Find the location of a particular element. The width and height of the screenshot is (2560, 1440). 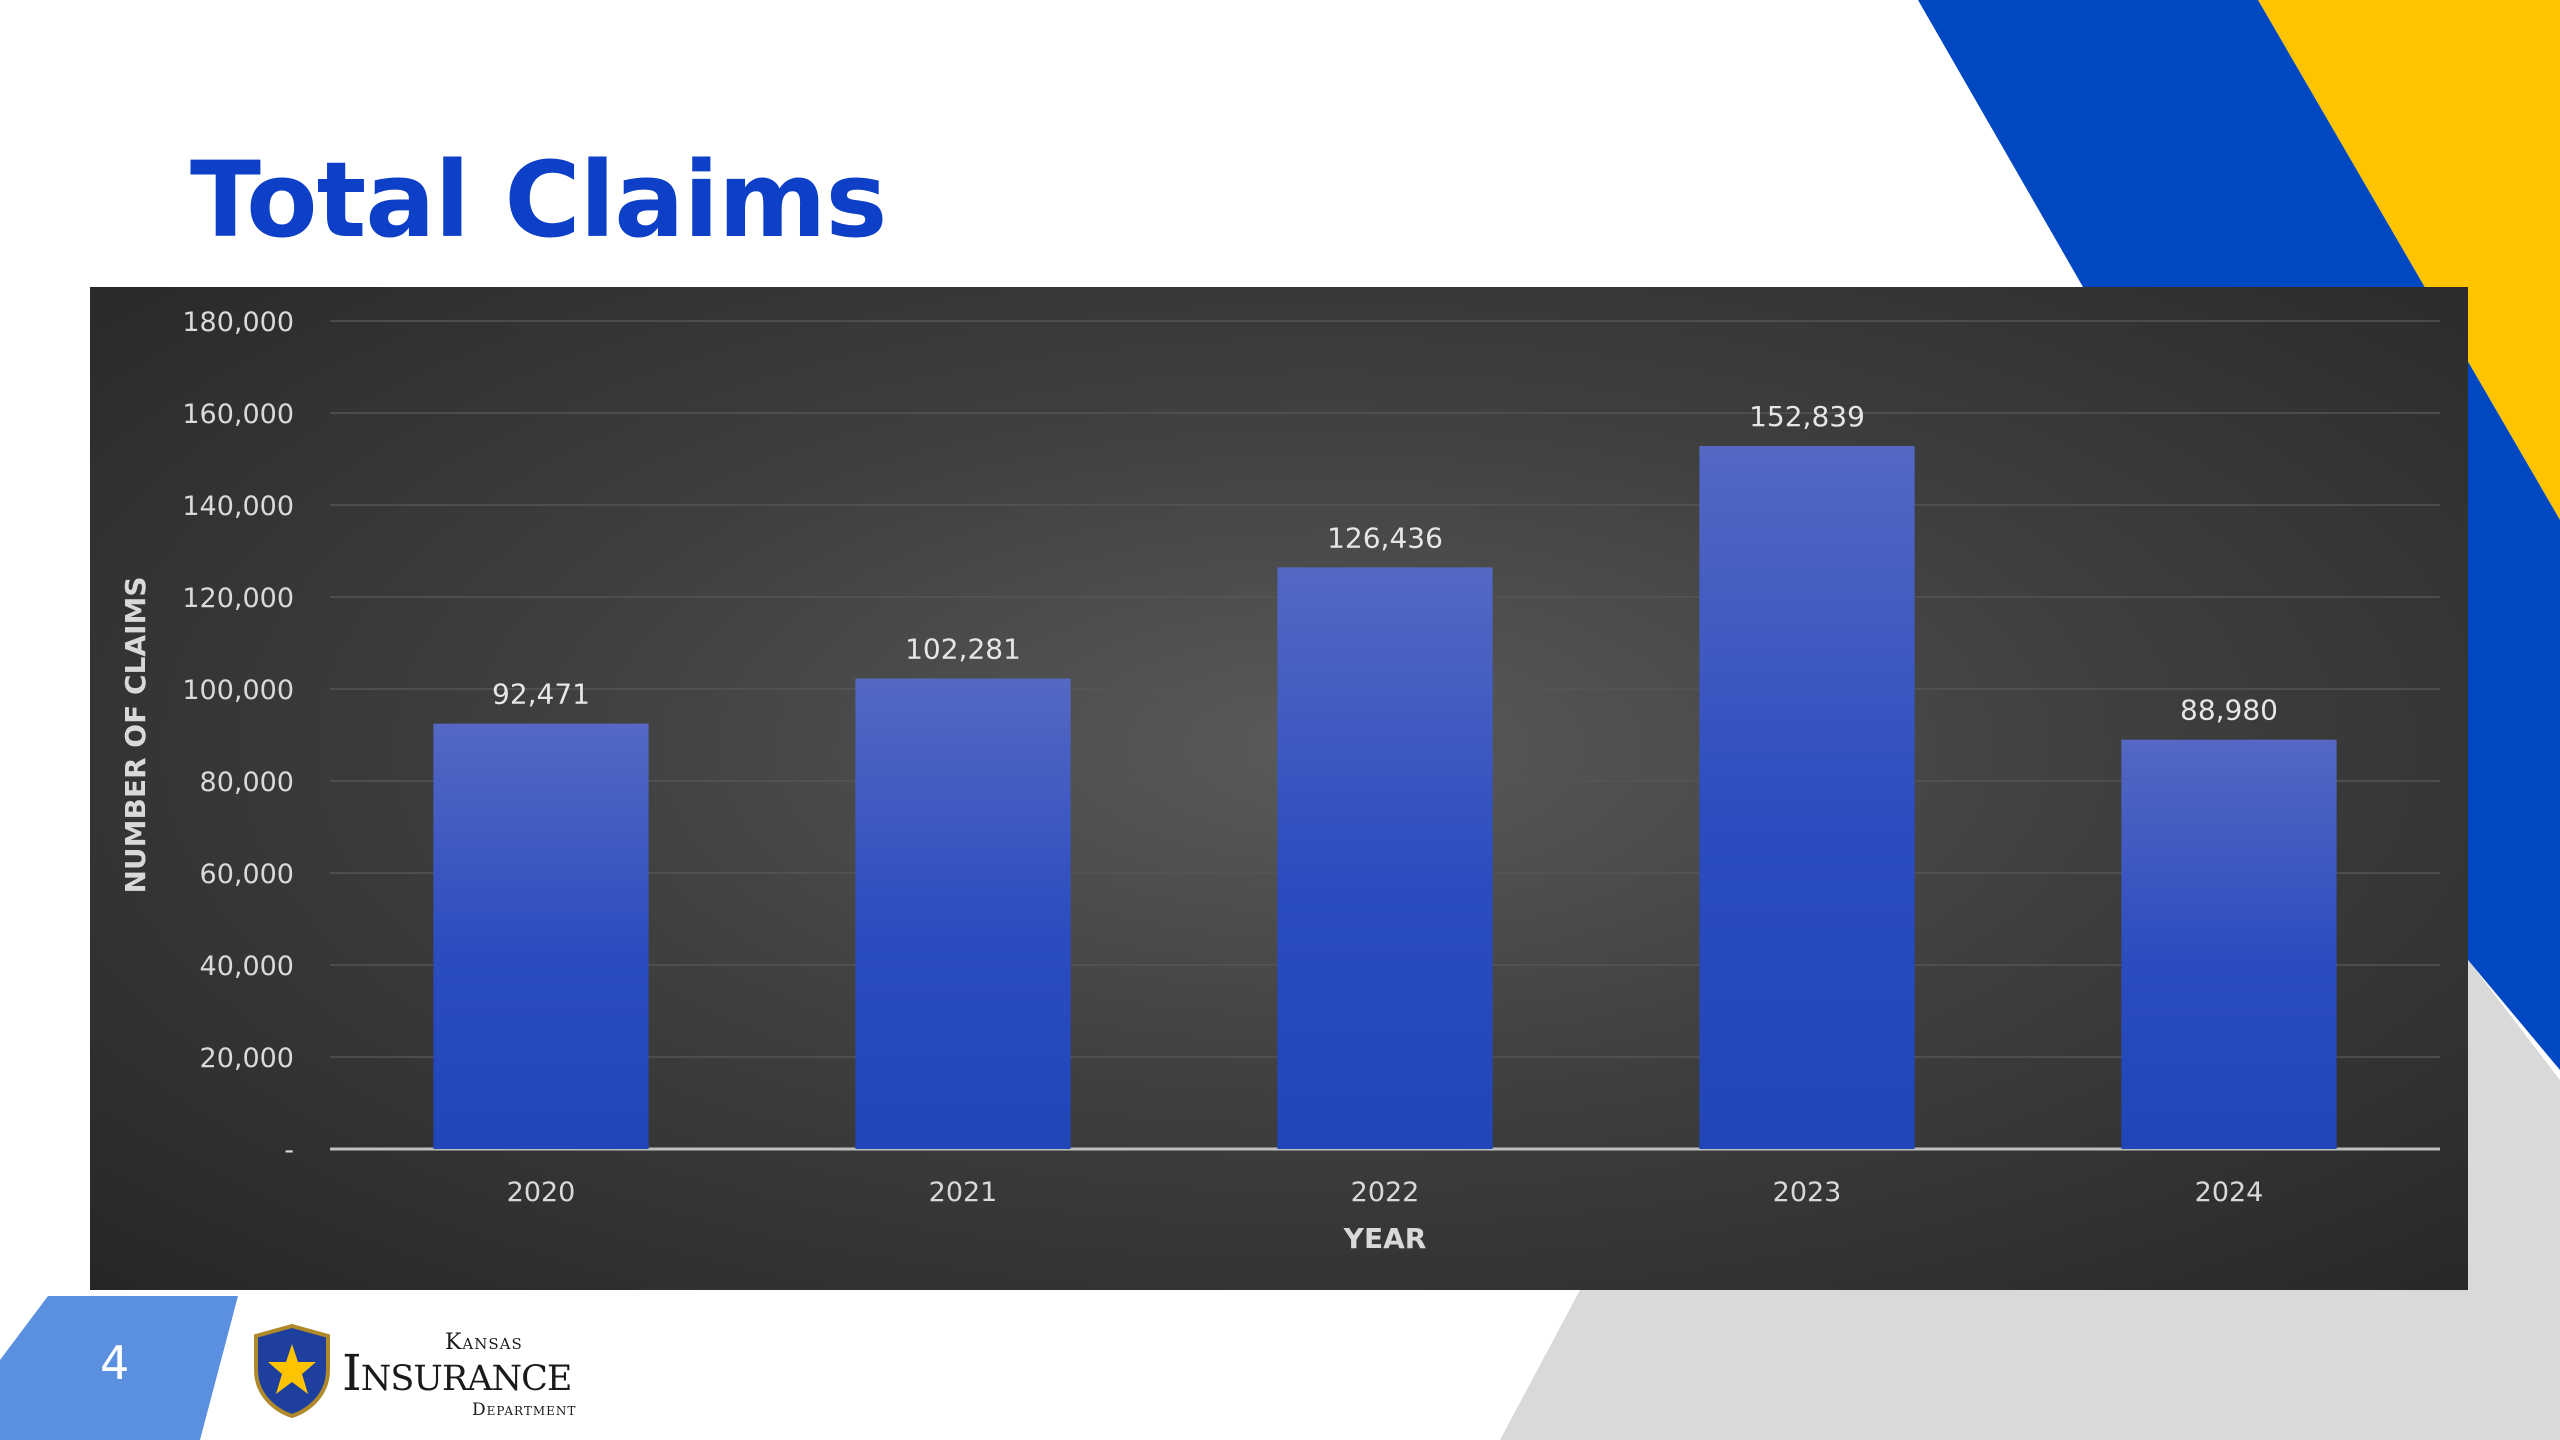

y-tick-label: 100,000 is located at coordinates (238, 690).